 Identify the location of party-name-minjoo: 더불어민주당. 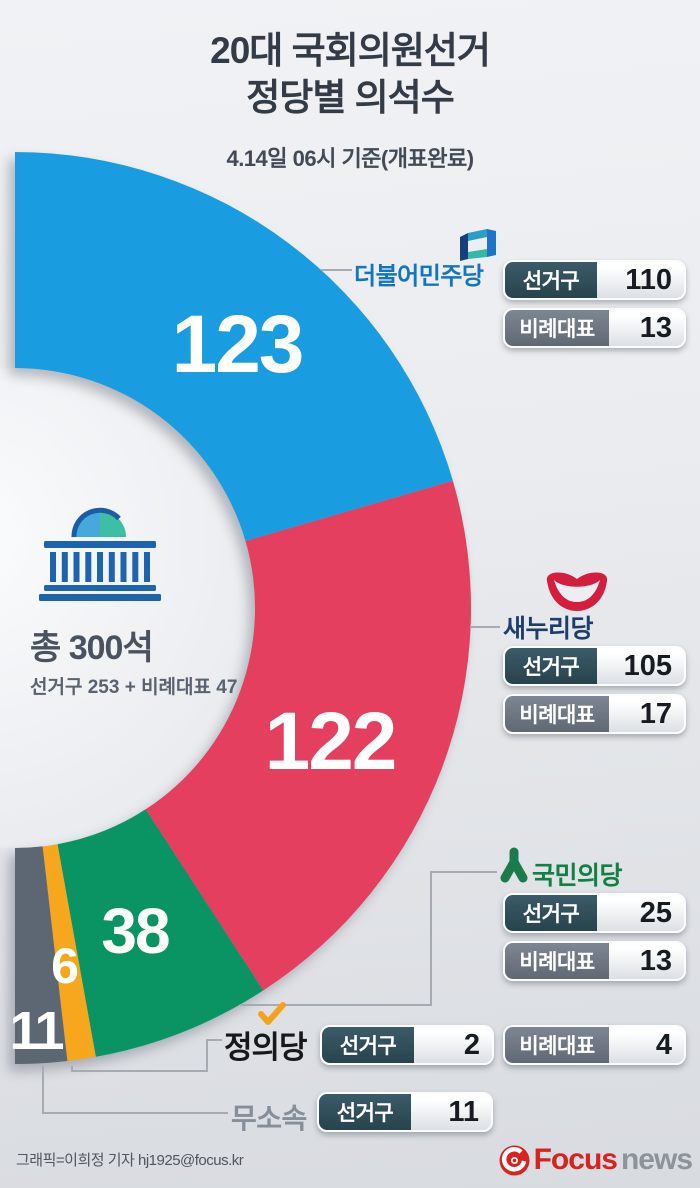
(419, 276).